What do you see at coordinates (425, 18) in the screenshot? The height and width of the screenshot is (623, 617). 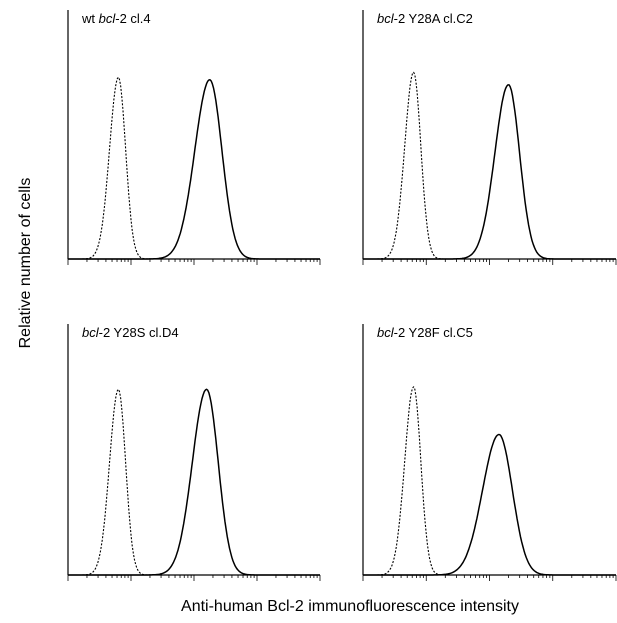 I see `panel-label: bcl-2 Y28A cl.C2` at bounding box center [425, 18].